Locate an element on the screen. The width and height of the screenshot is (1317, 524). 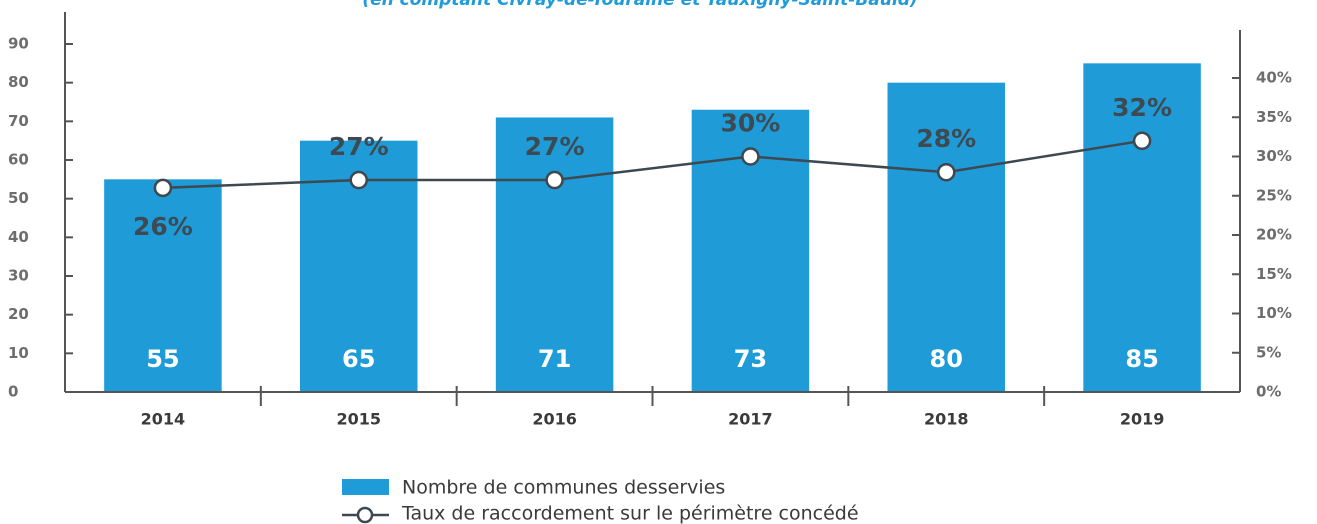
y-tick-label: 0 is located at coordinates (13, 392).